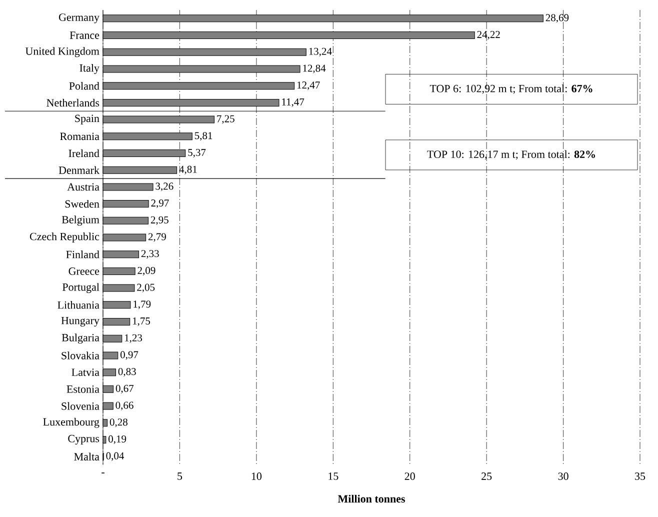 This screenshot has width=658, height=517. Describe the element at coordinates (640, 476) in the screenshot. I see `x-tick-label: 35` at that location.